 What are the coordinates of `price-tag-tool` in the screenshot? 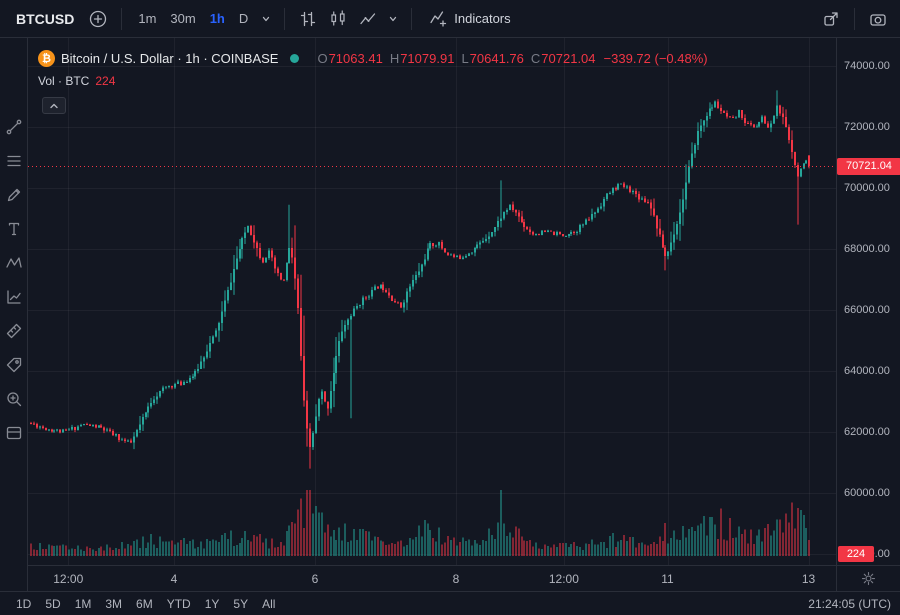 It's located at (14, 365).